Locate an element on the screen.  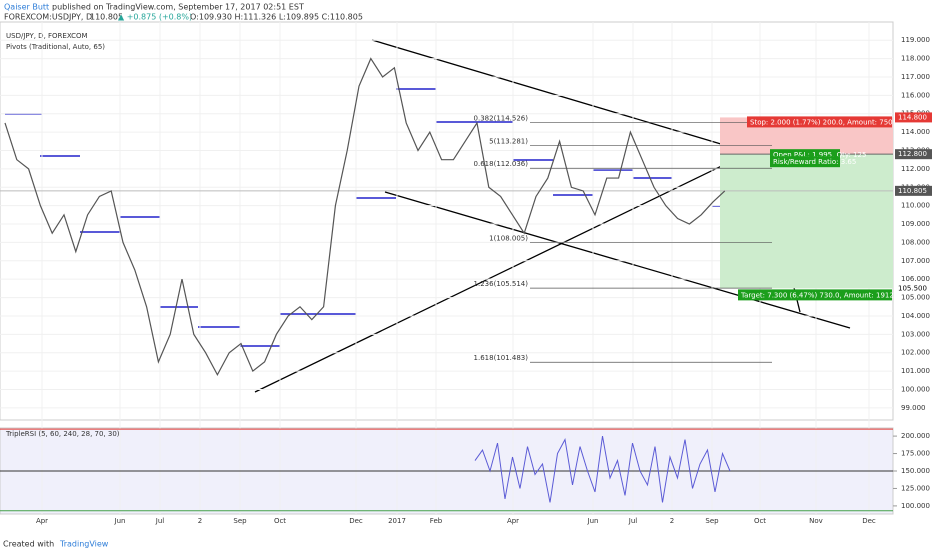
price-badge-label: 105.500 is located at coordinates (912, 288).